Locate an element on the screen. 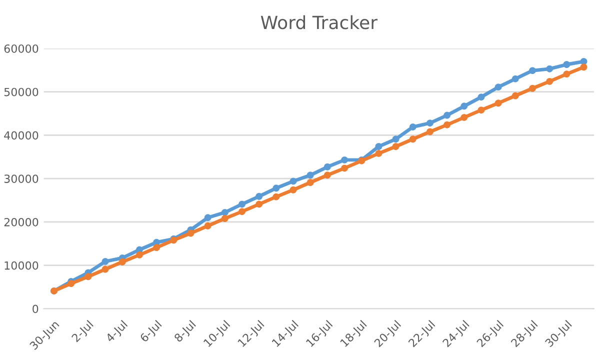  y-tick-label: 60000 is located at coordinates (21, 48).